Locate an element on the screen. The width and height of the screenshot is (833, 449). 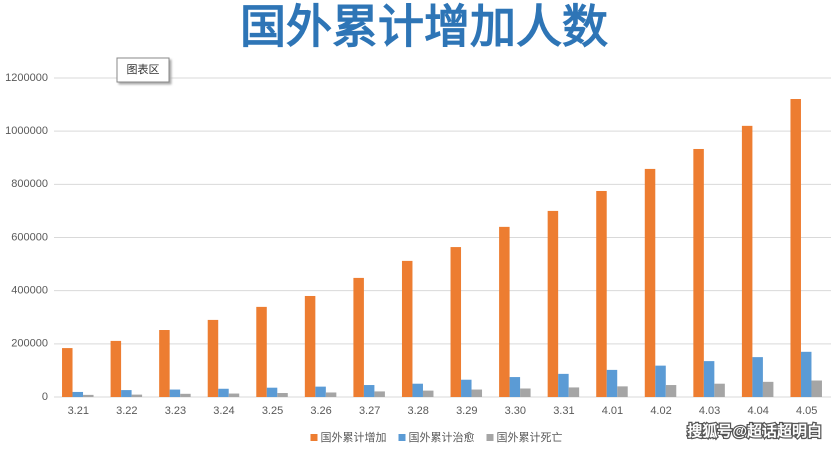
chart-title: 国外累计增加人数 is located at coordinates (424, 27).